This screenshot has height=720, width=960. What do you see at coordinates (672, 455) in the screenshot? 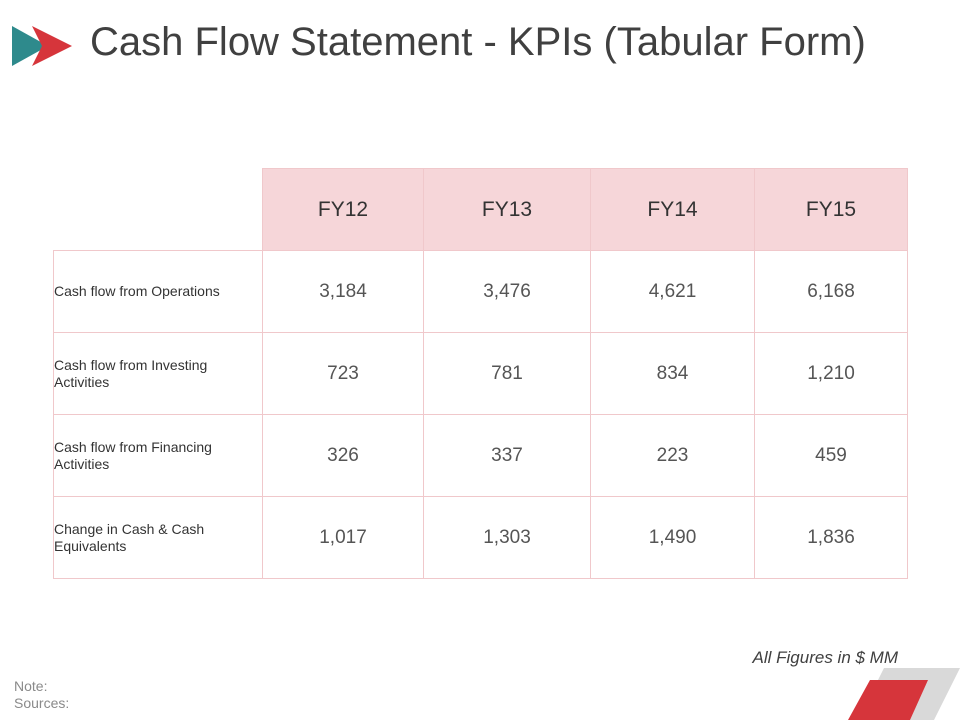
I see `table-cell: 223` at bounding box center [672, 455].